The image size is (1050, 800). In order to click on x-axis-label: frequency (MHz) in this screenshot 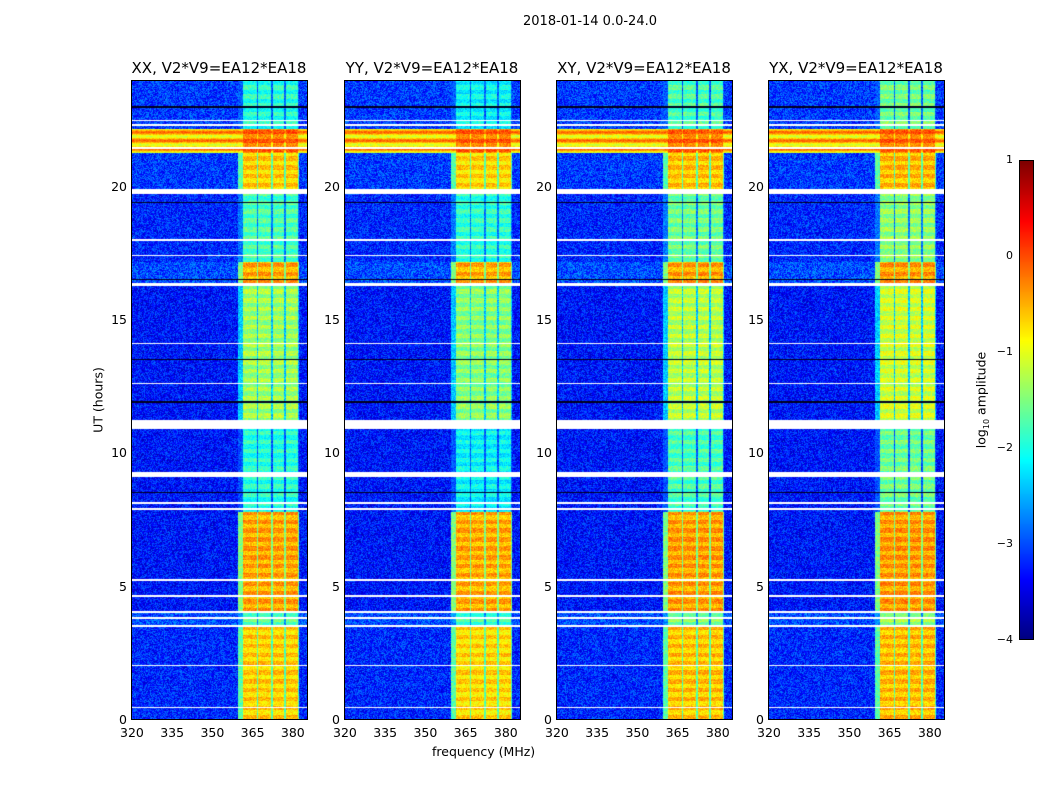, I will do `click(484, 751)`.